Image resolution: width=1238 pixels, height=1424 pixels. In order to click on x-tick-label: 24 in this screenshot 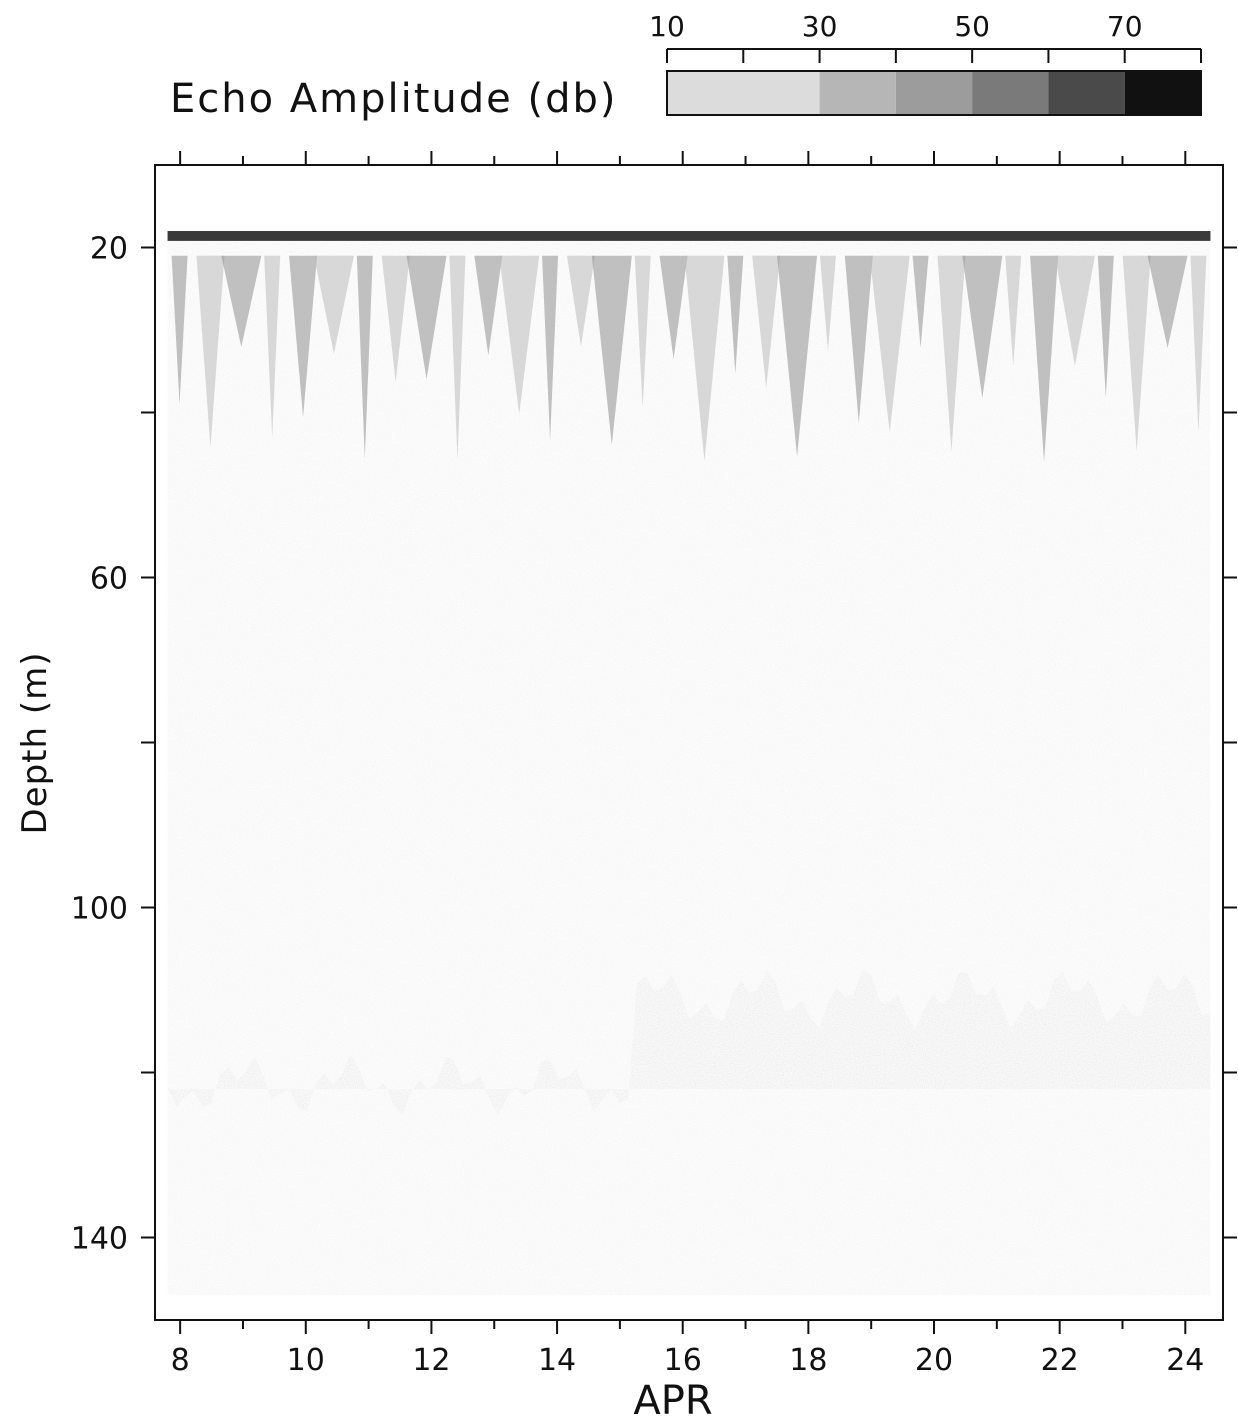, I will do `click(1185, 1360)`.